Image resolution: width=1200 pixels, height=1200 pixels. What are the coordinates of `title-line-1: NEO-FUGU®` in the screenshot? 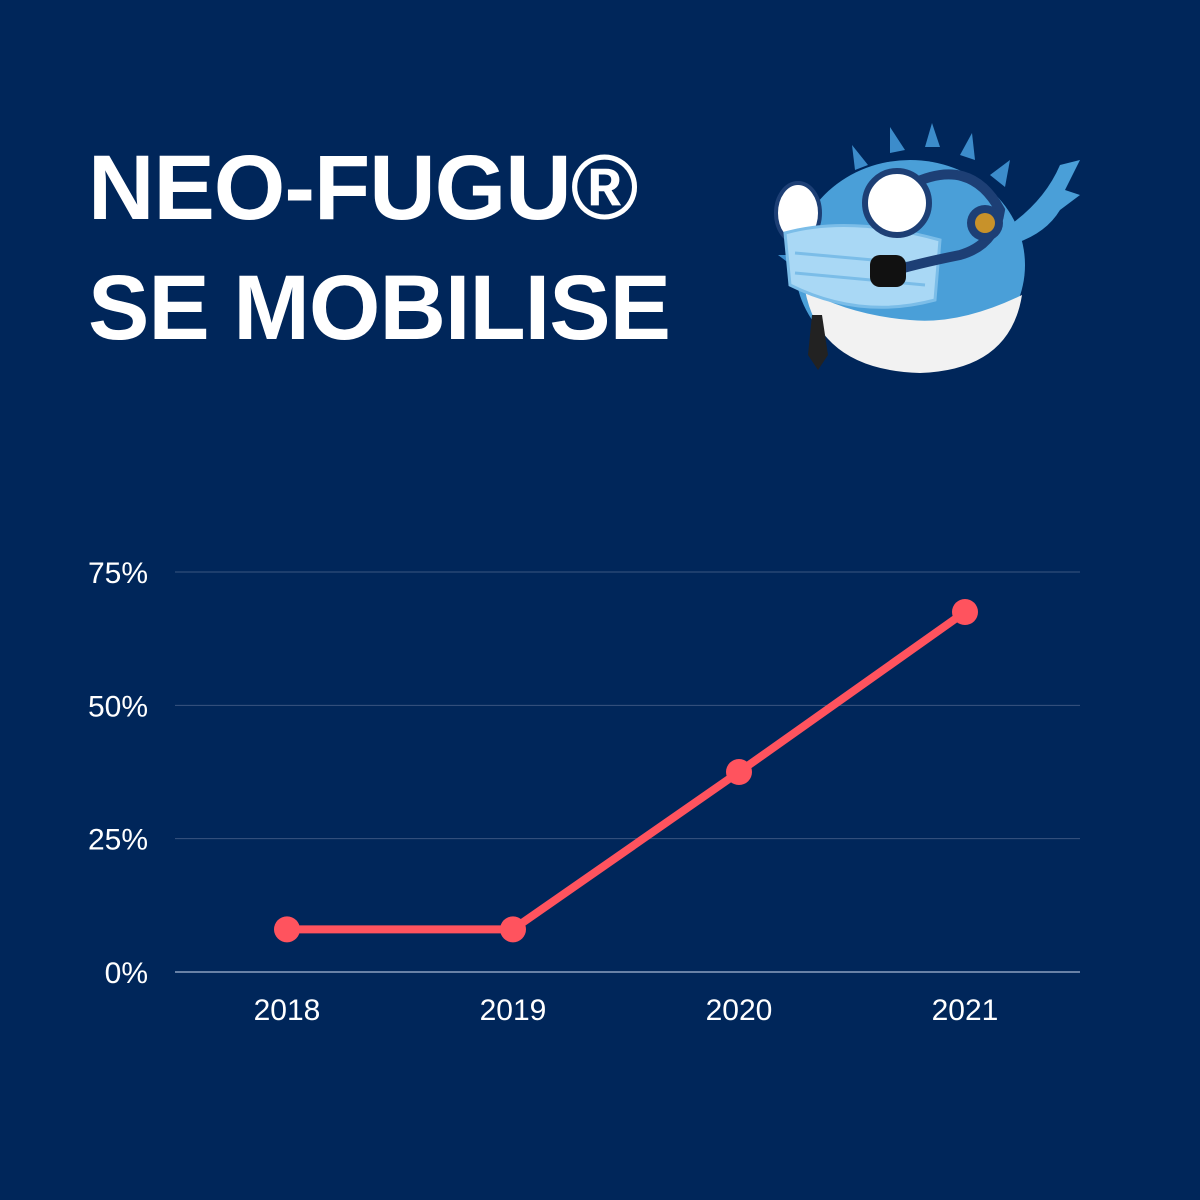 It's located at (363, 188).